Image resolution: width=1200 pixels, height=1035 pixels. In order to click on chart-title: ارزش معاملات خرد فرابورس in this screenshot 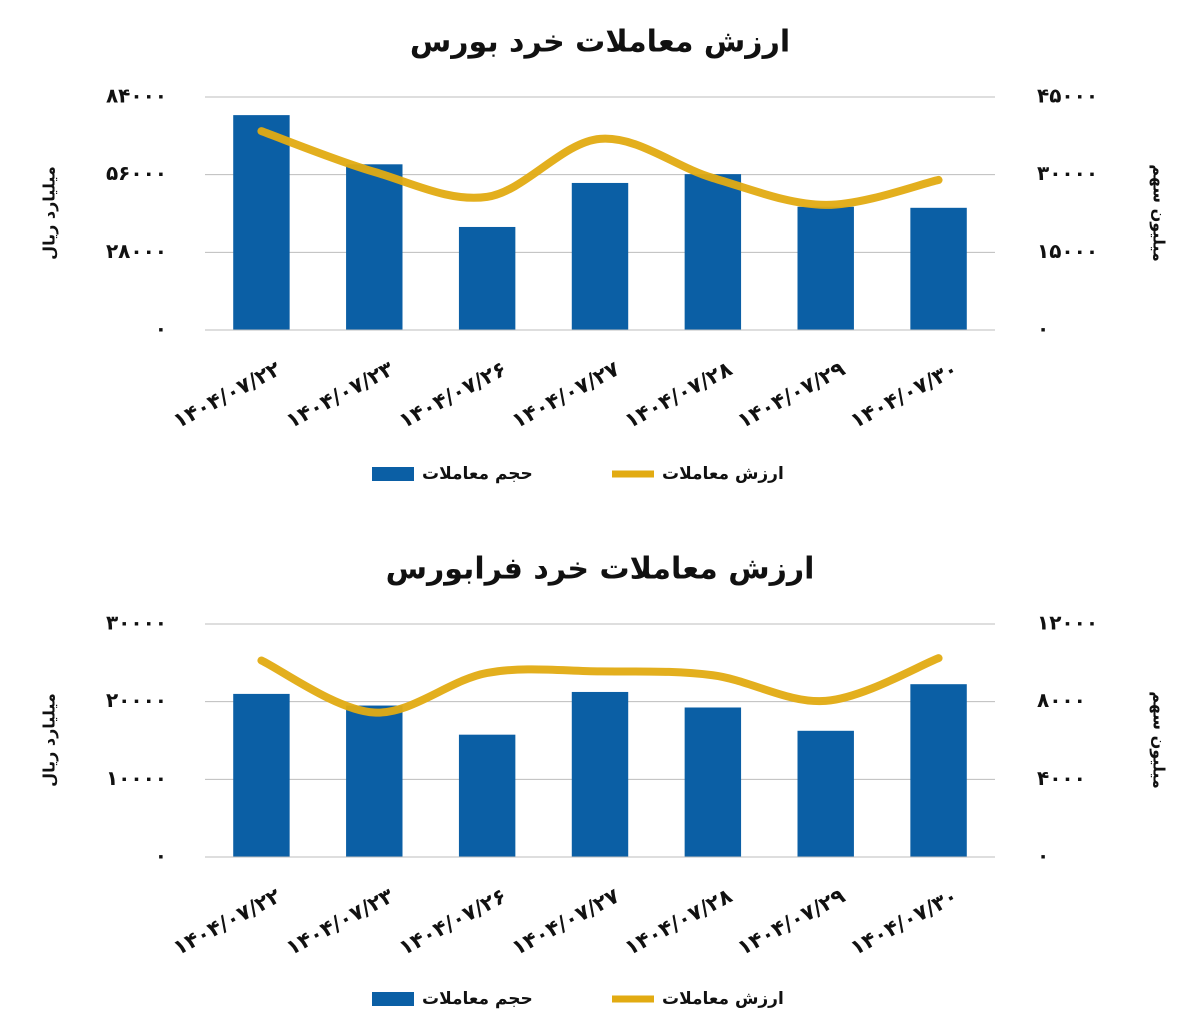, I will do `click(600, 569)`.